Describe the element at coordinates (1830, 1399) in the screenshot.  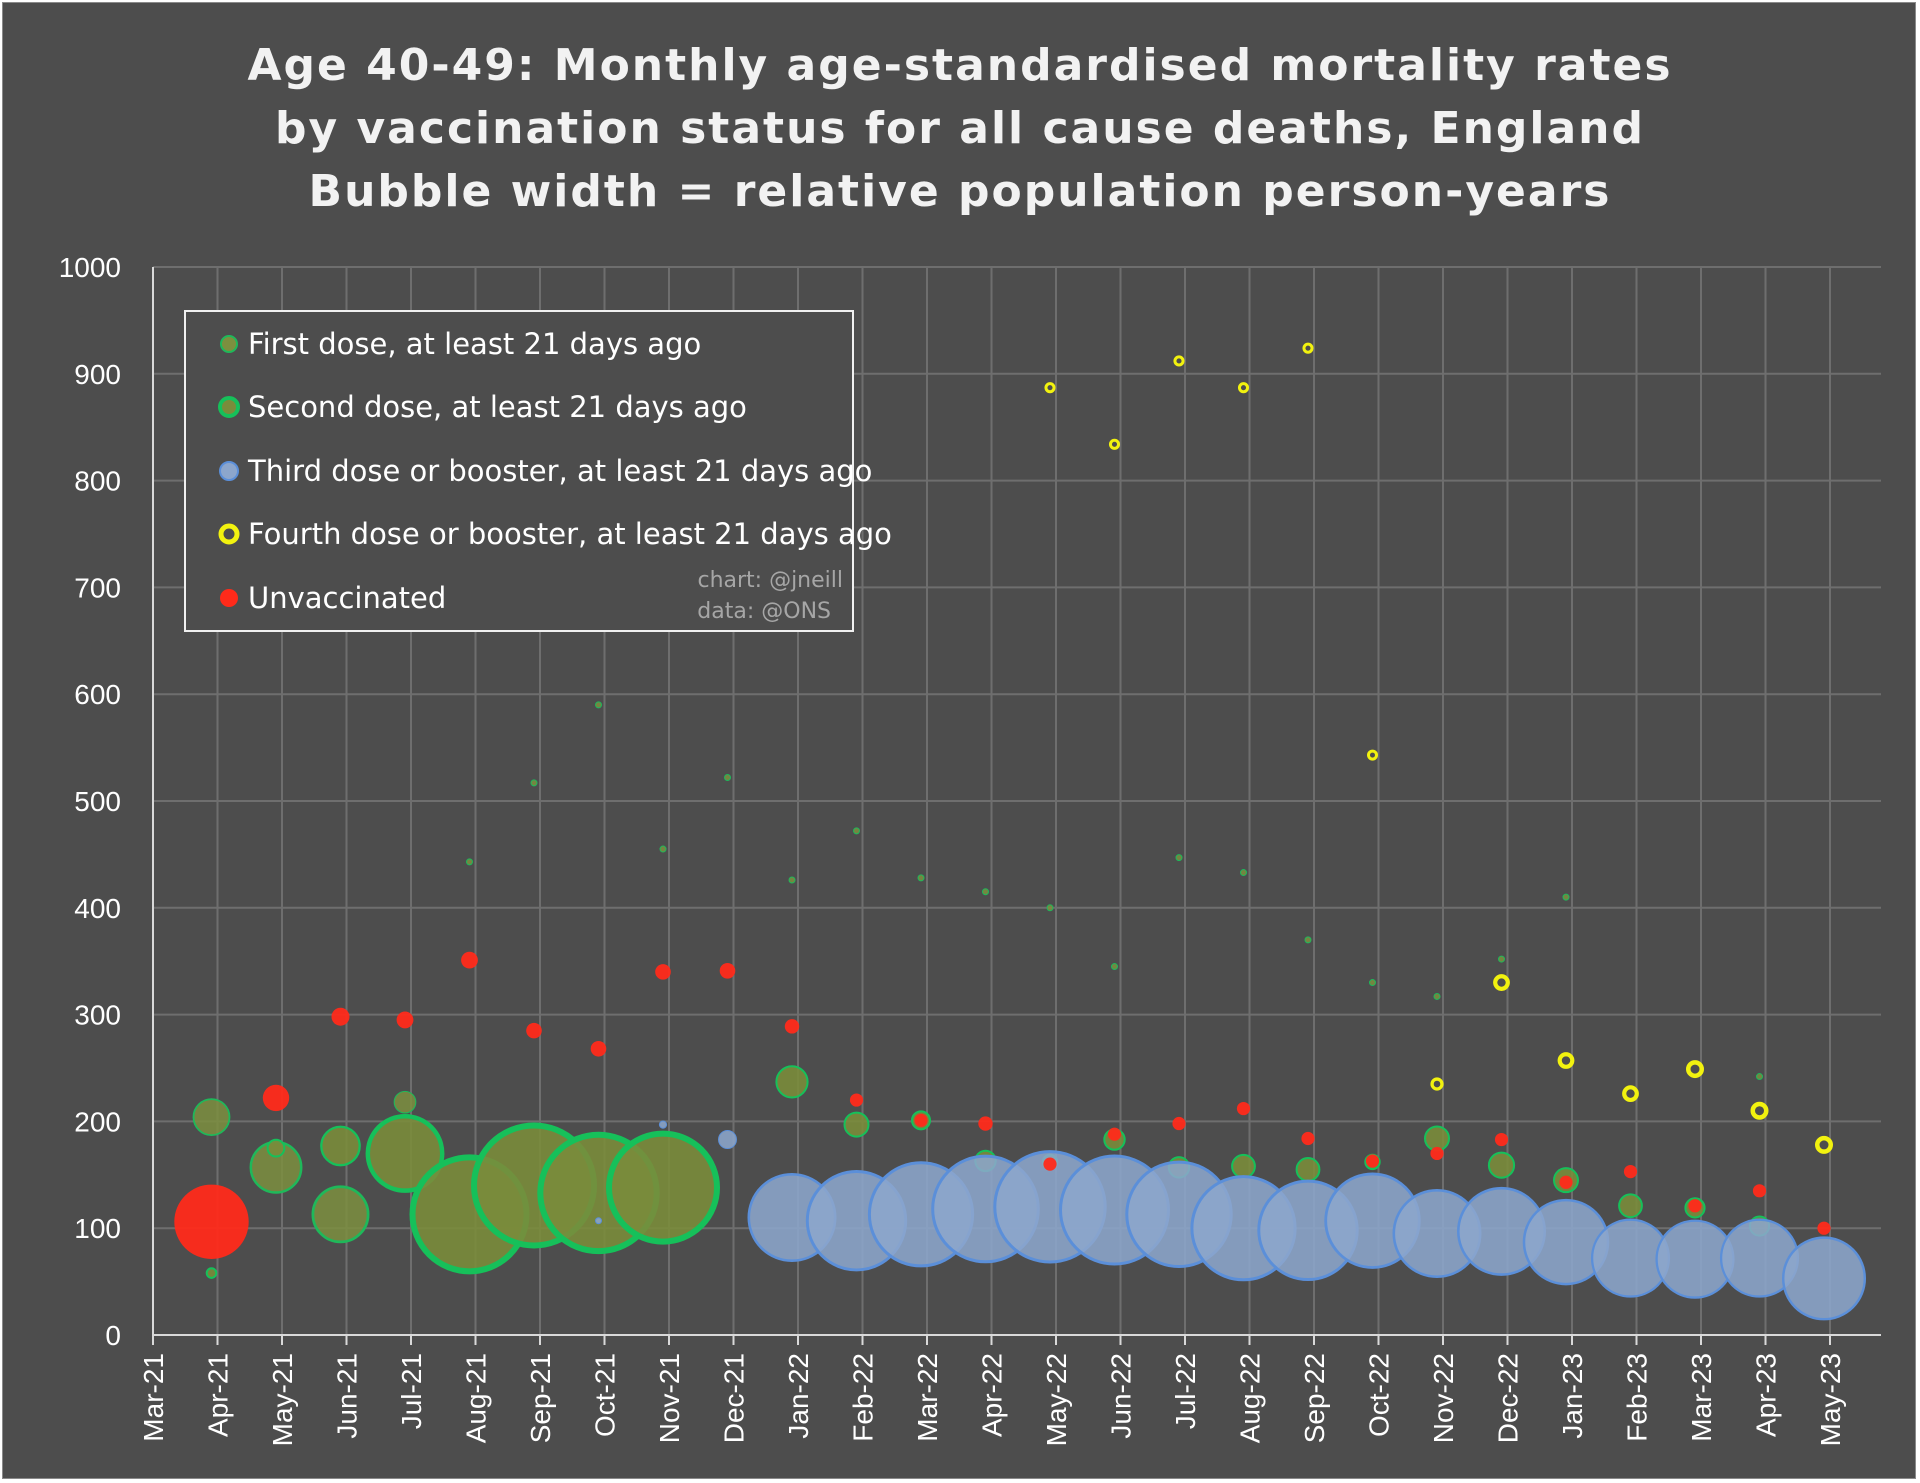
I see `x-tick-label: May-23` at that location.